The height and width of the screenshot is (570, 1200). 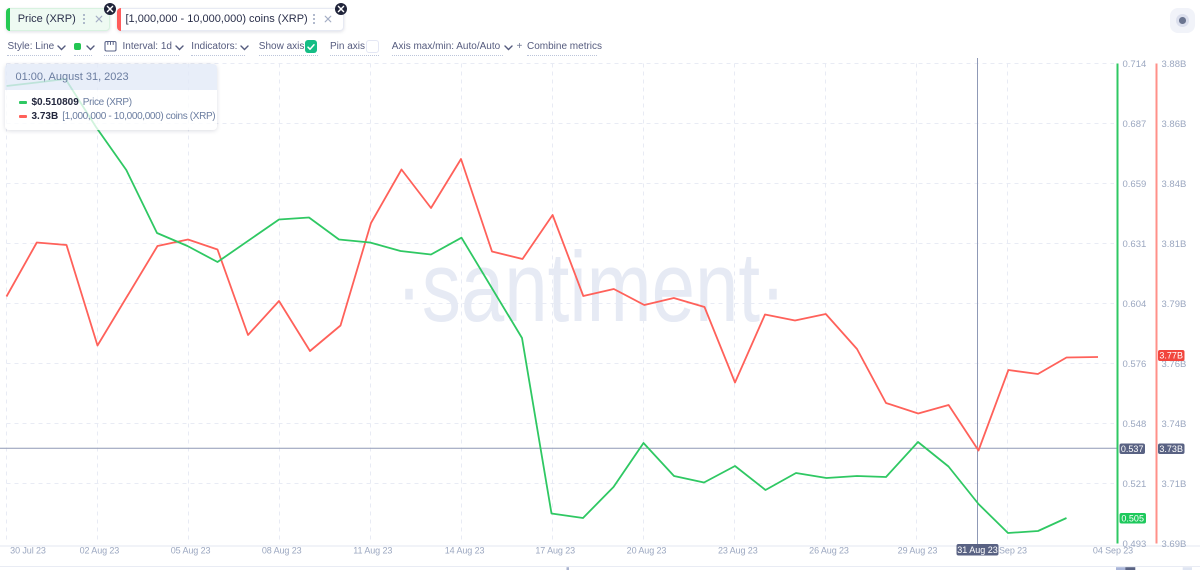 What do you see at coordinates (918, 550) in the screenshot?
I see `svg-text: 29 Aug 23` at bounding box center [918, 550].